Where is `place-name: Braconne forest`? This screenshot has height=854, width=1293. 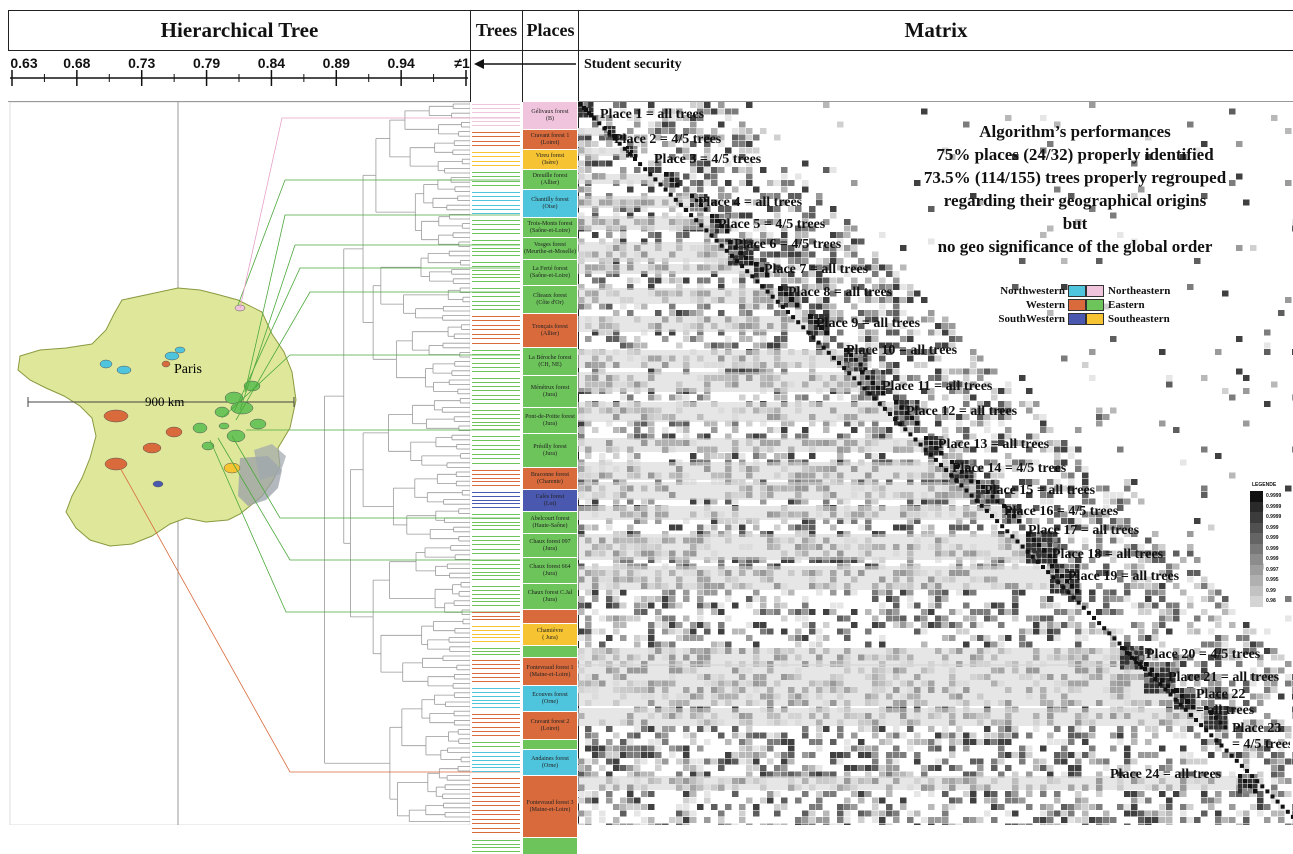 place-name: Braconne forest is located at coordinates (550, 475).